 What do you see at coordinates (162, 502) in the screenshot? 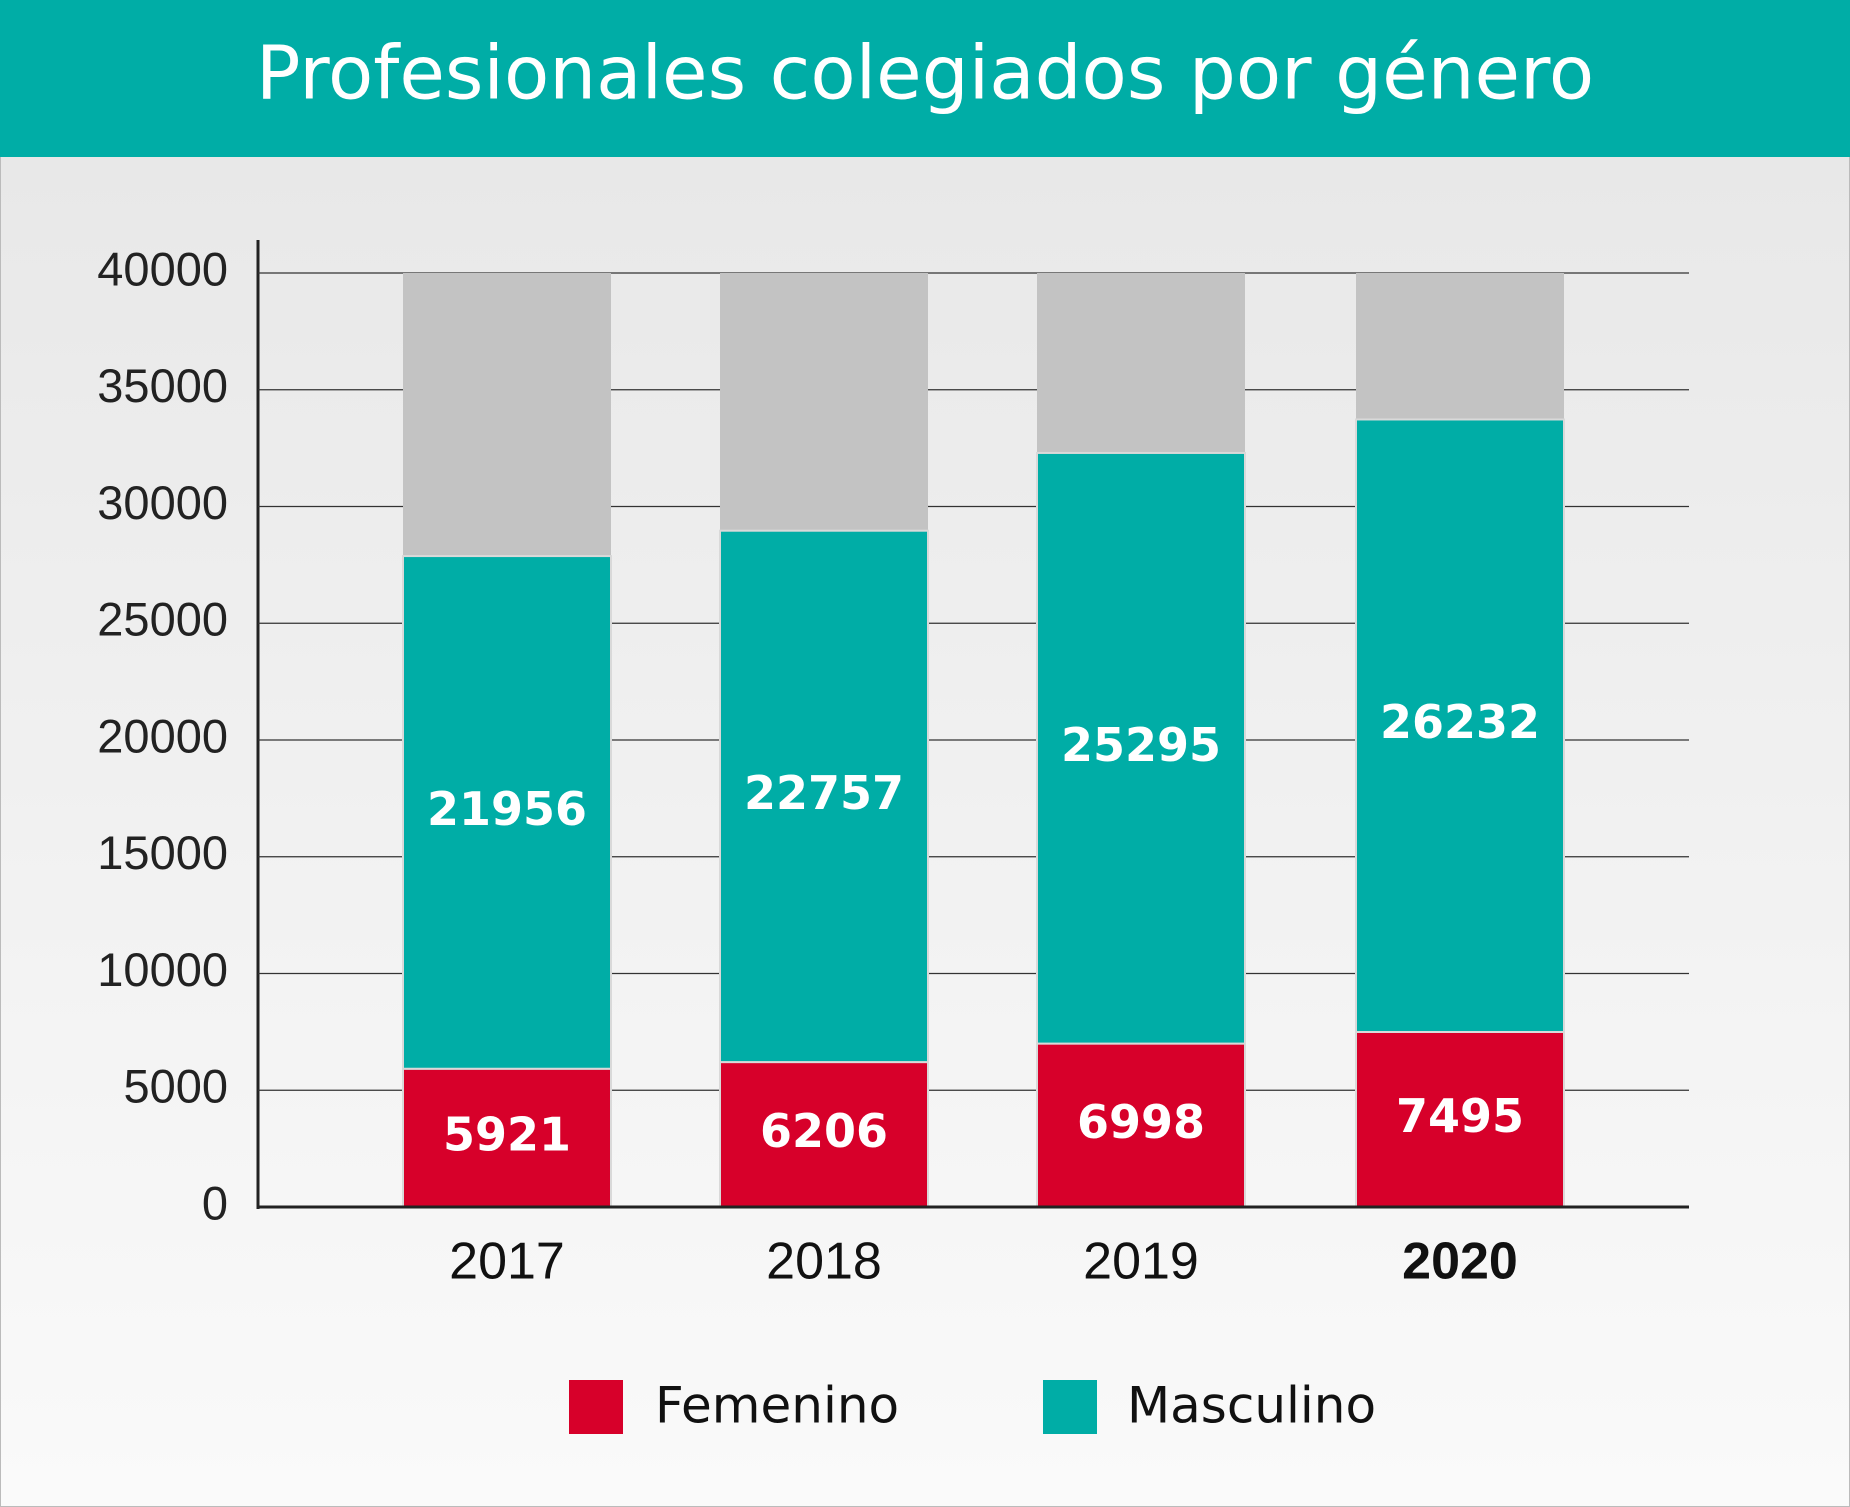
I see `y-tick-label: 30000` at bounding box center [162, 502].